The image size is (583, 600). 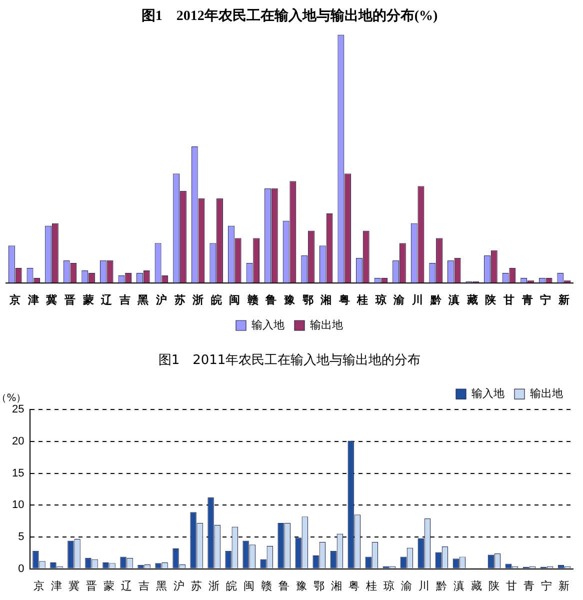 What do you see at coordinates (289, 16) in the screenshot?
I see `chart-title: 图1 2012年农民工在输入地与输出地的分布(%)` at bounding box center [289, 16].